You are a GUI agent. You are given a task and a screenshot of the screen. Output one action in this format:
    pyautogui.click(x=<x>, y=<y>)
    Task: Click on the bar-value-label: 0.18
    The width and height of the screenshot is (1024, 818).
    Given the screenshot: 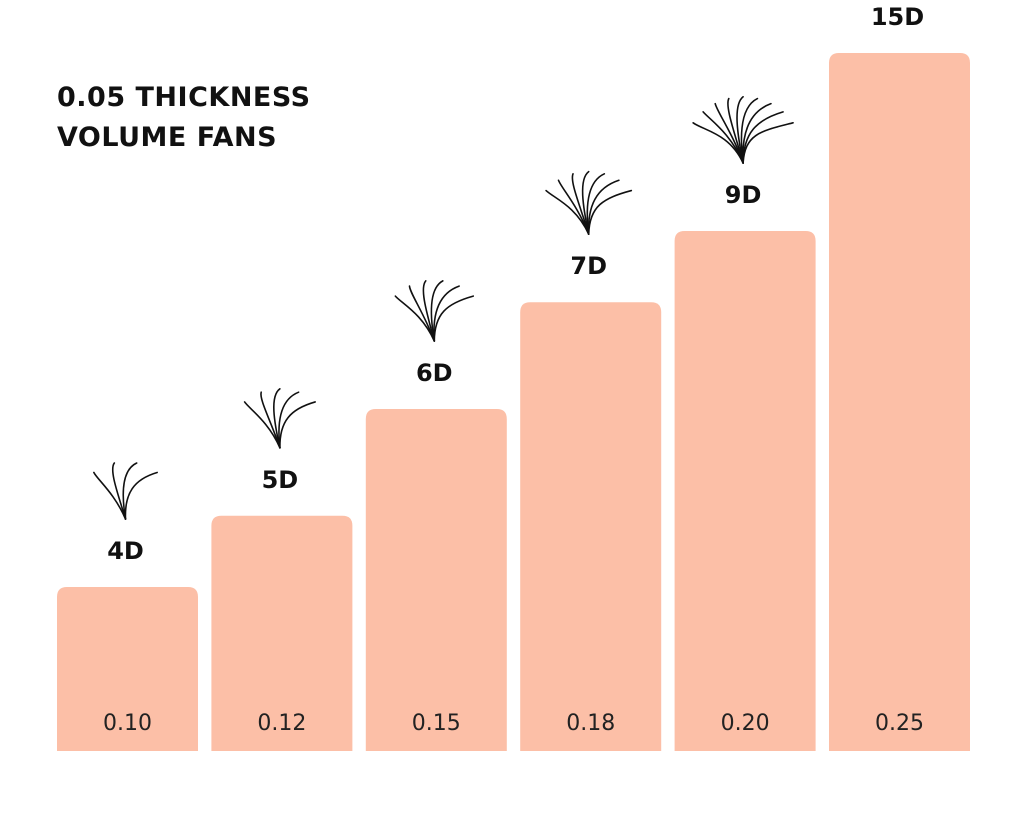 What is the action you would take?
    pyautogui.click(x=590, y=723)
    